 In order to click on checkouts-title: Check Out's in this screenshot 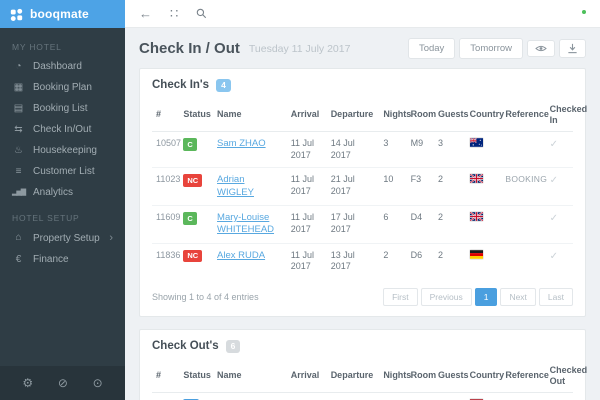, I will do `click(185, 346)`.